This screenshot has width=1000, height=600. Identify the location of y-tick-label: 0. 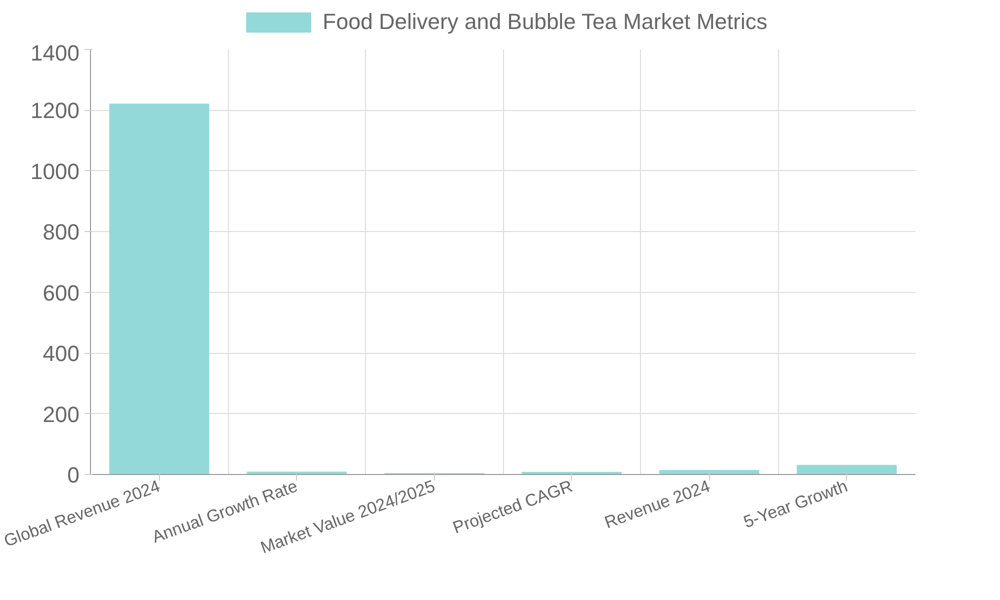
(73, 475).